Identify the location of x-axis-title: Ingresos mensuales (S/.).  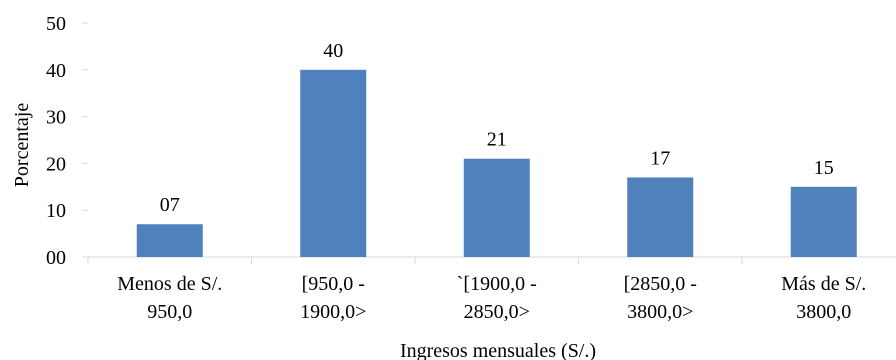
(498, 350).